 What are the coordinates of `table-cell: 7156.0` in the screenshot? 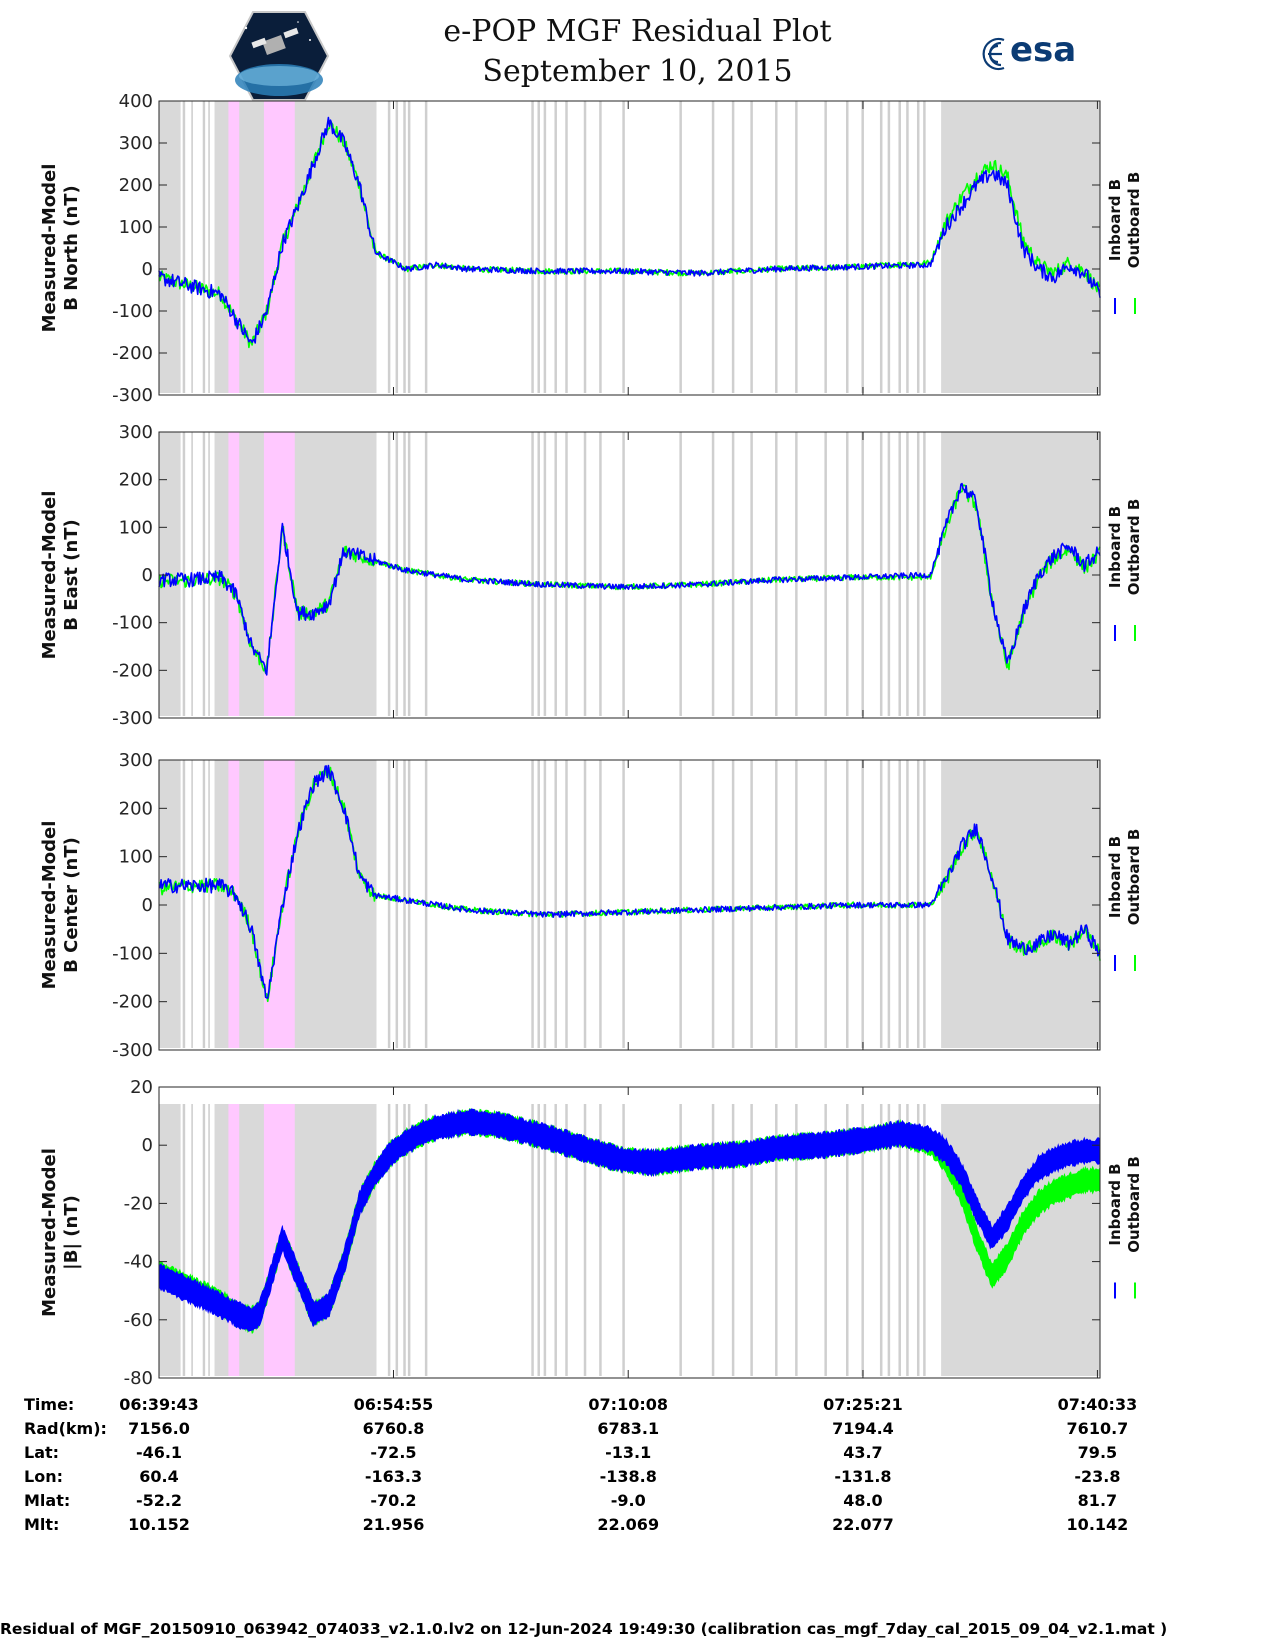 It's located at (159, 1428).